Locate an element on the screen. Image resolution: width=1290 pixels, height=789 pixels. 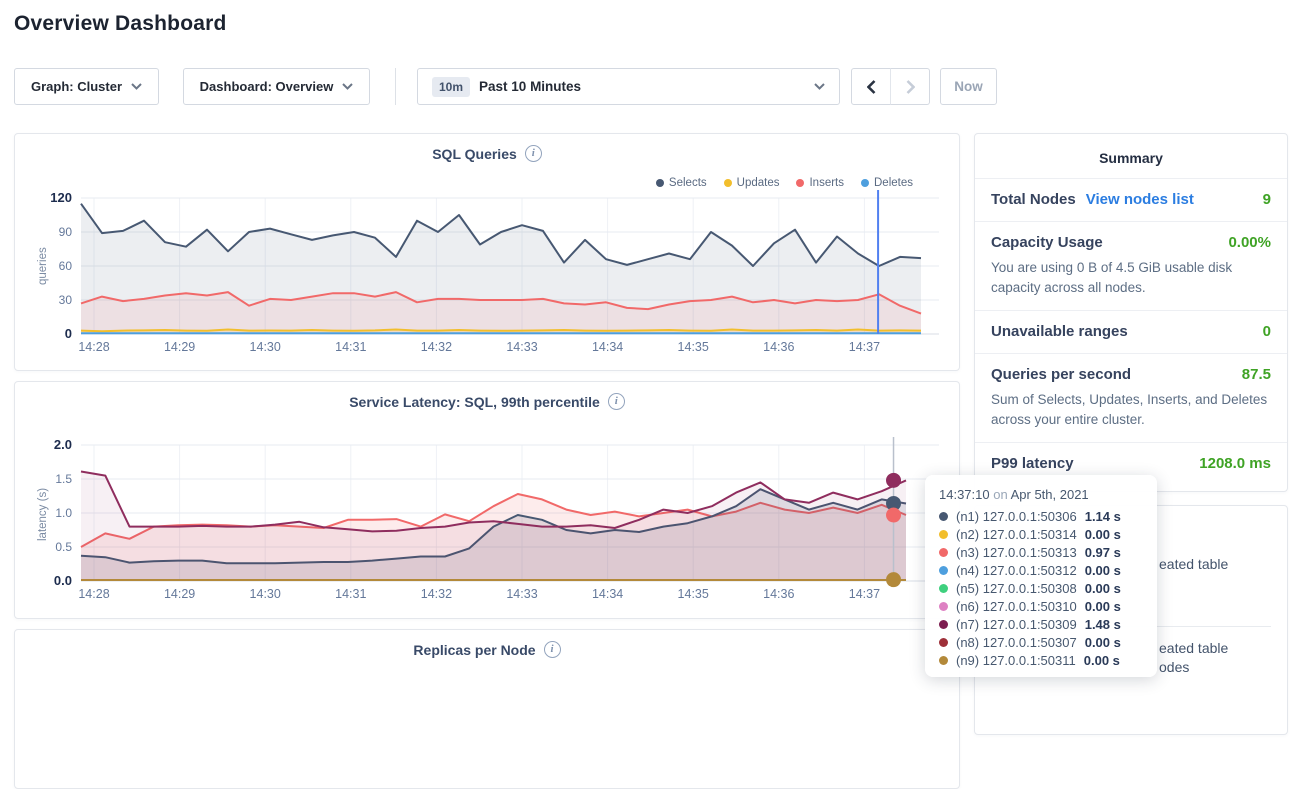
tooltip-node-value: 1.14 s is located at coordinates (1102, 516).